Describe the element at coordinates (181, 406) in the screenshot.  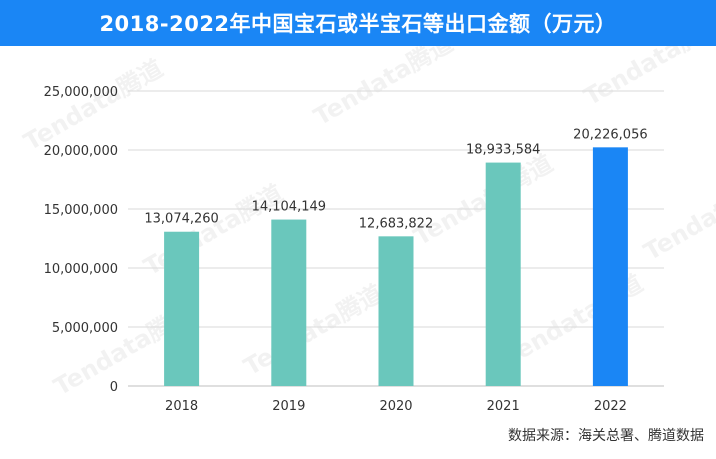
I see `x-tick-label: 2018` at that location.